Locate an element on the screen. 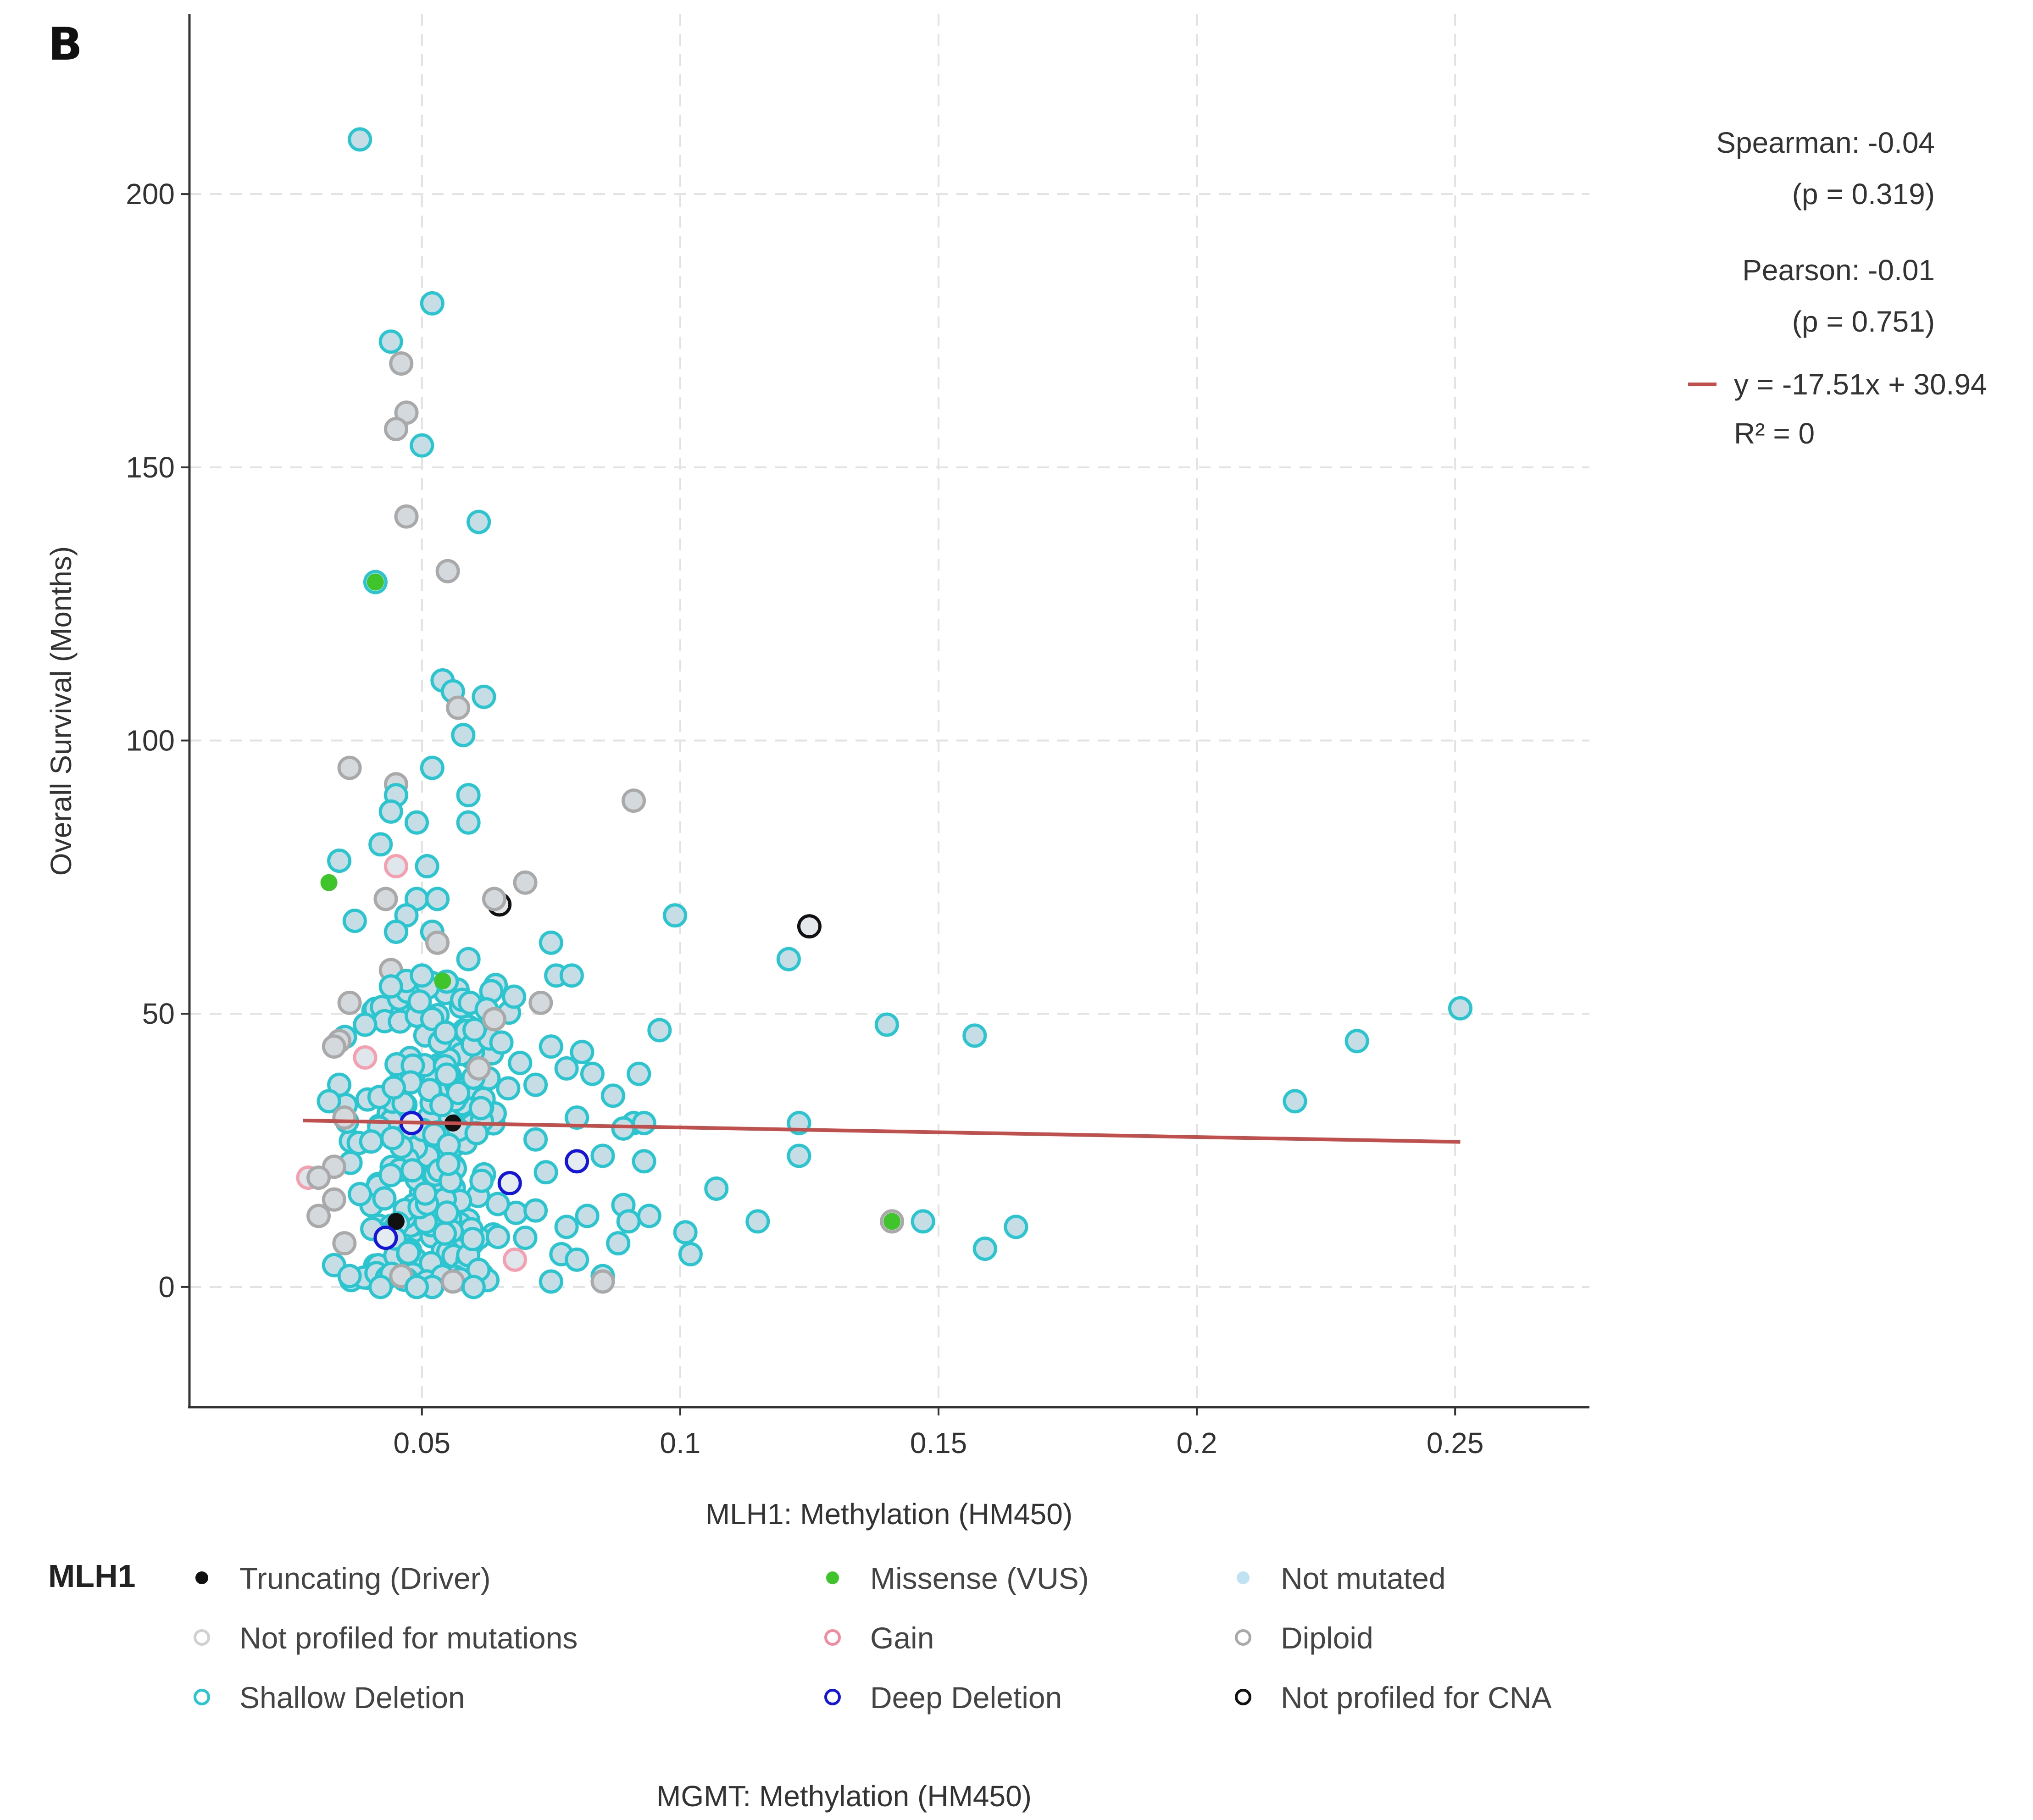  y-tick-label: 200 is located at coordinates (150, 194).